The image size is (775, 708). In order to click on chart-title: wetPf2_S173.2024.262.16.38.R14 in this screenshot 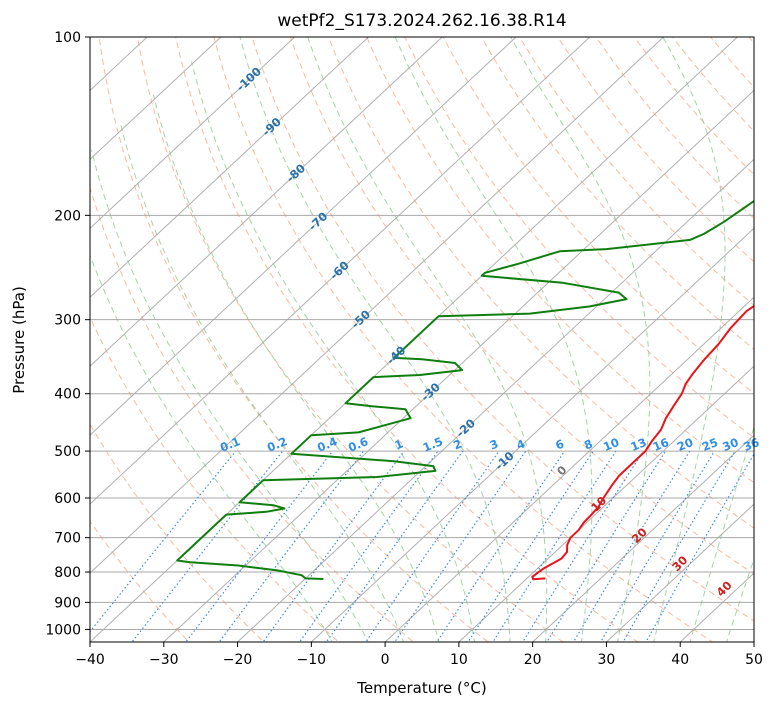, I will do `click(421, 21)`.